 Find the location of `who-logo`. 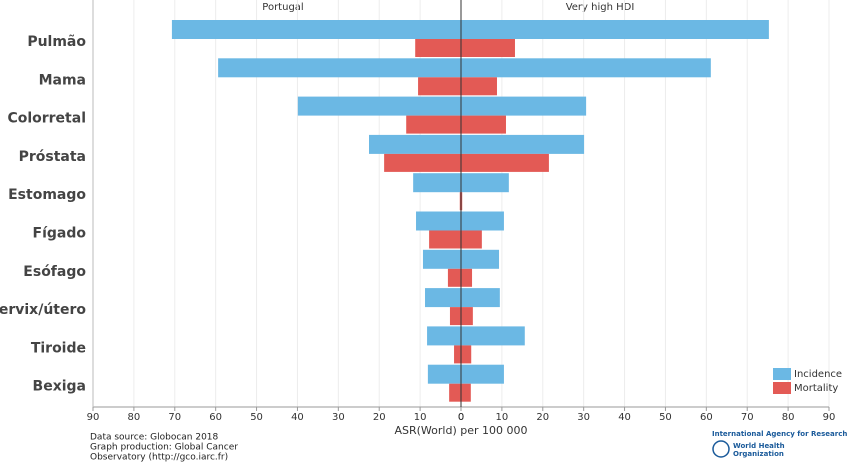

who-logo is located at coordinates (721, 449).